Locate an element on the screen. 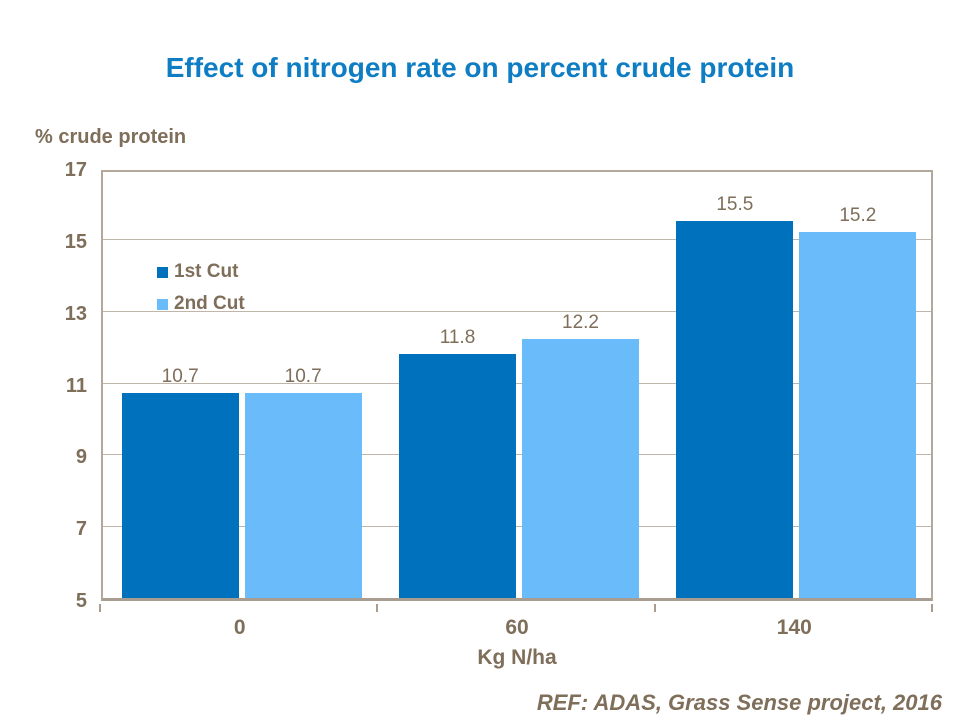 The image size is (960, 720). x-category-label-60: 60 is located at coordinates (517, 627).